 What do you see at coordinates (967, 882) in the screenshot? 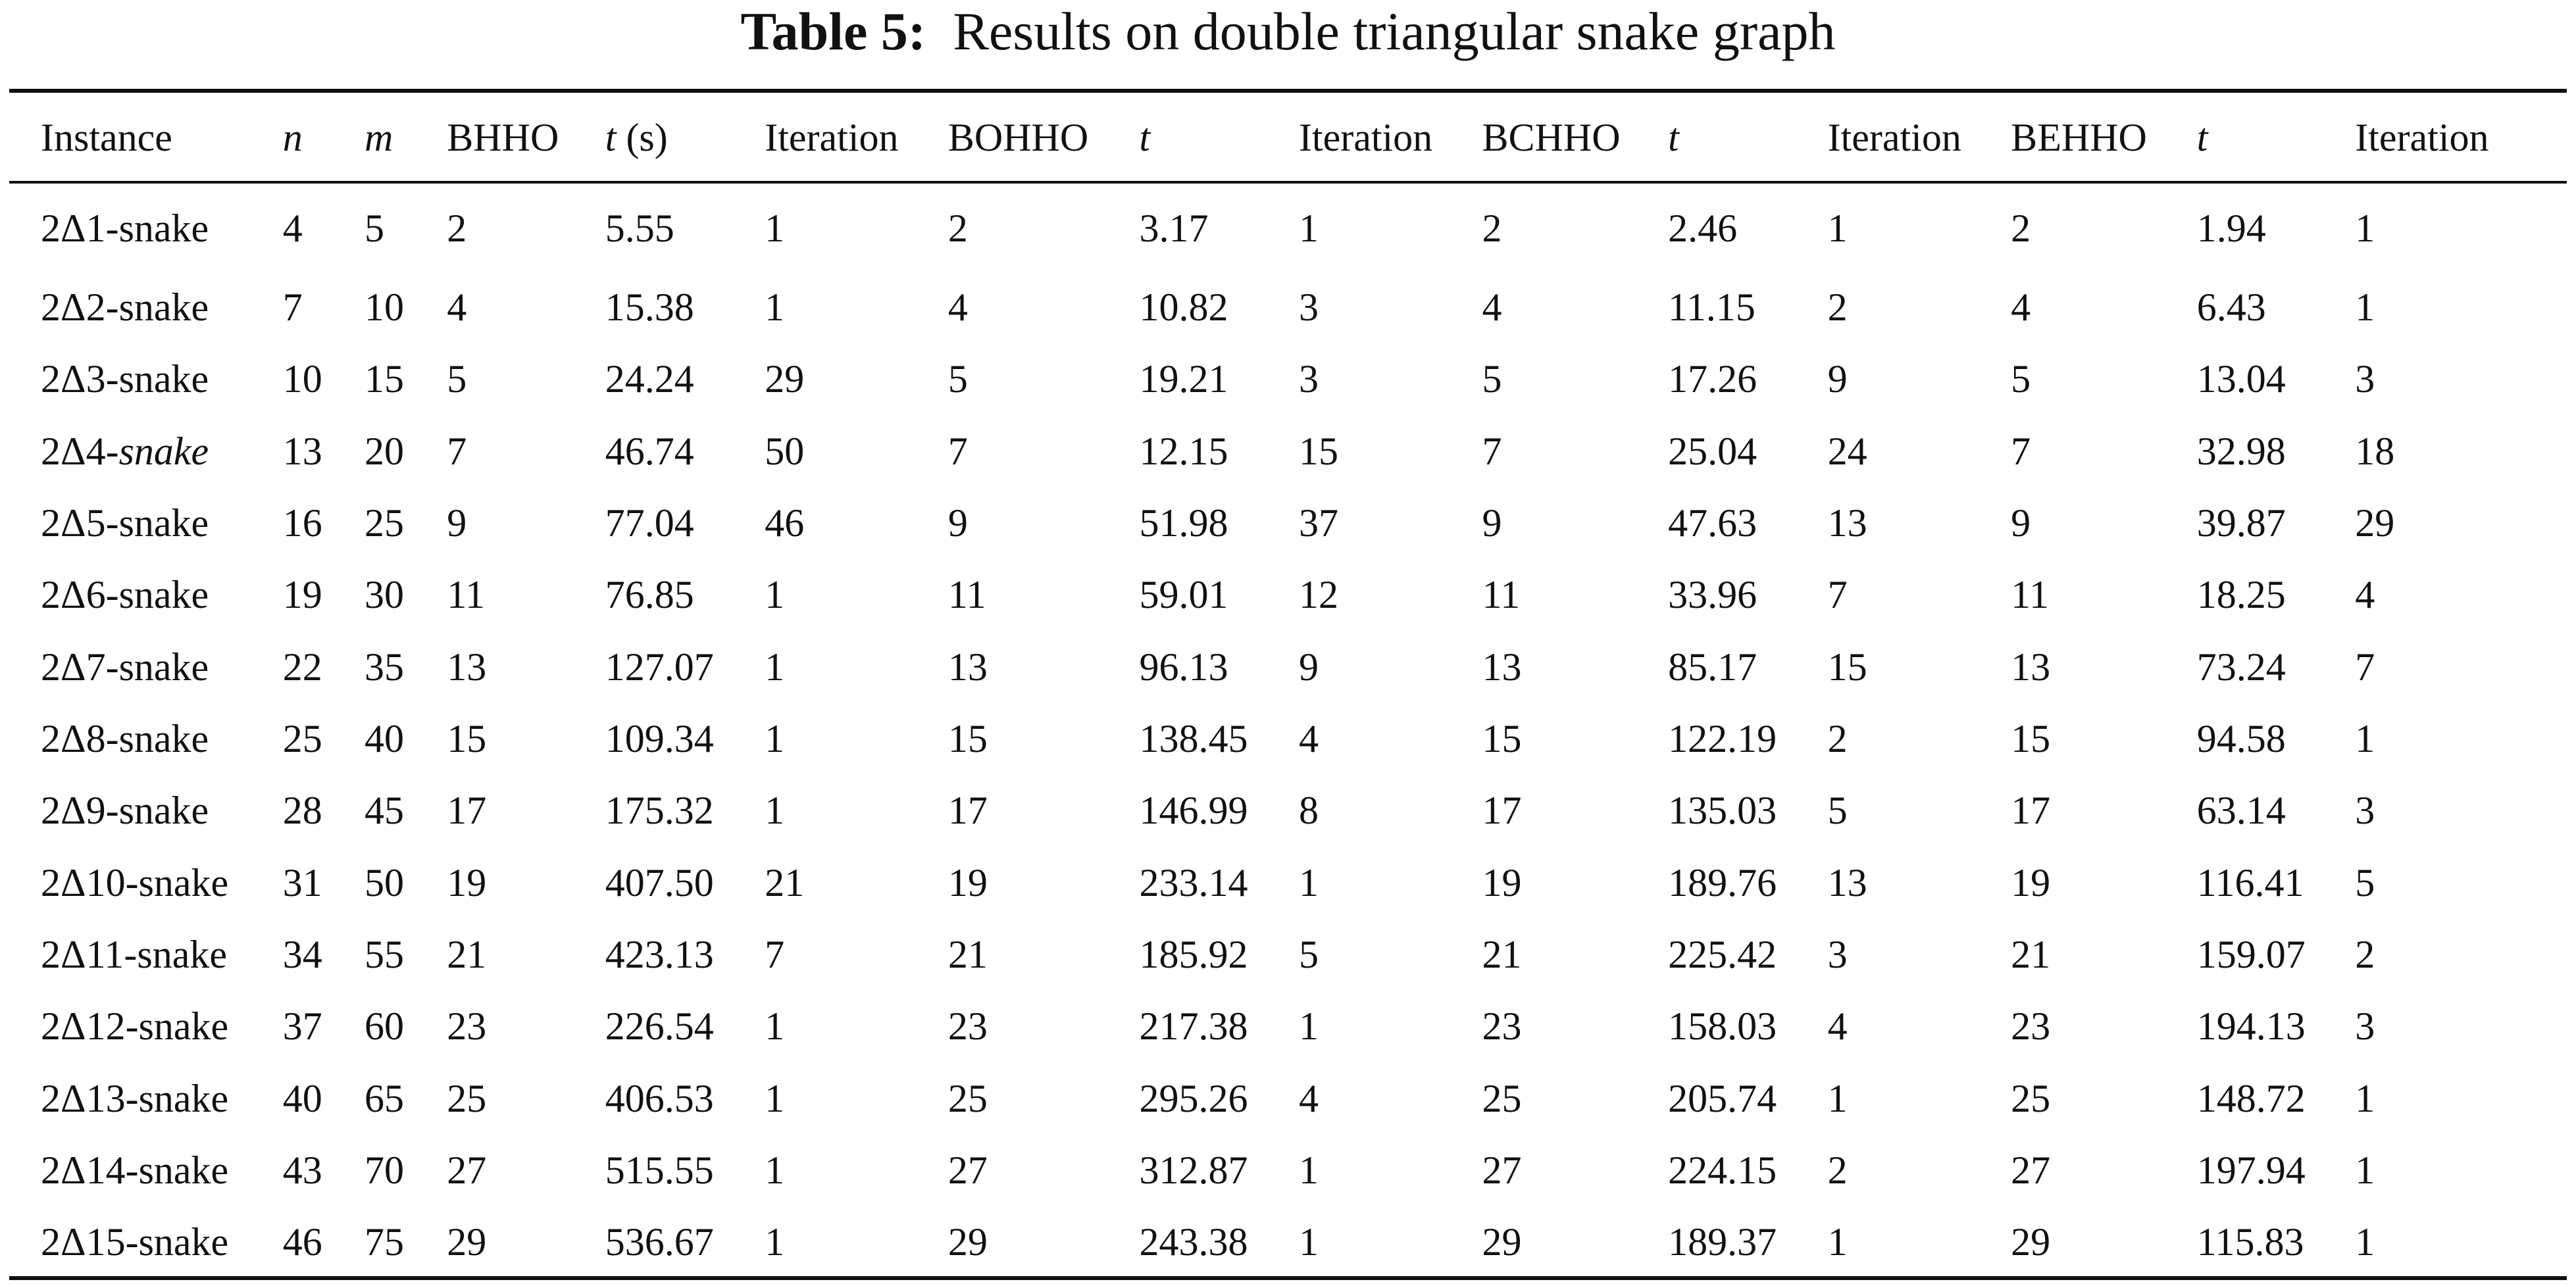
I see `bohho-cell: 19` at bounding box center [967, 882].